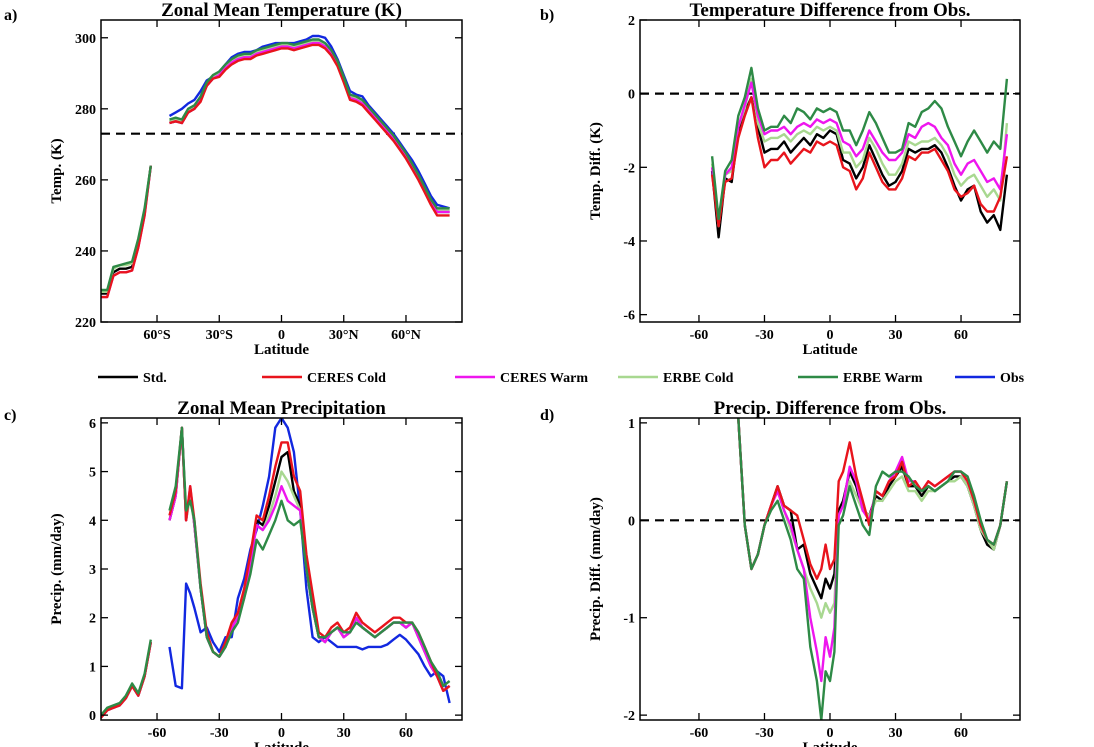 Image resolution: width=1094 pixels, height=747 pixels. Describe the element at coordinates (157, 335) in the screenshot. I see `x-tick-label: 60°S` at that location.